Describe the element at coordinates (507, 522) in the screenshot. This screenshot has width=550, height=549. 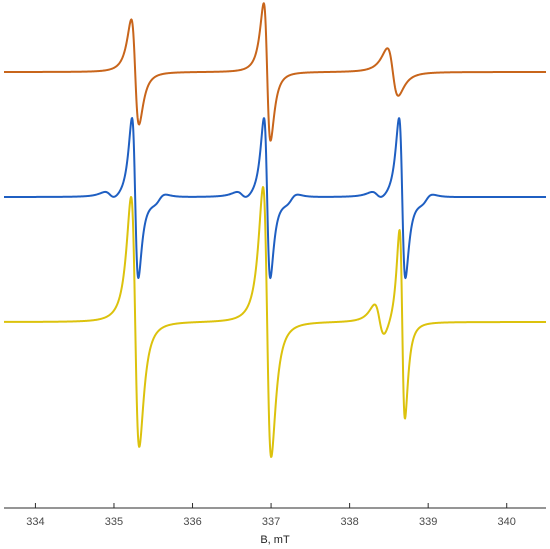
I see `x-tick-label: 340` at that location.